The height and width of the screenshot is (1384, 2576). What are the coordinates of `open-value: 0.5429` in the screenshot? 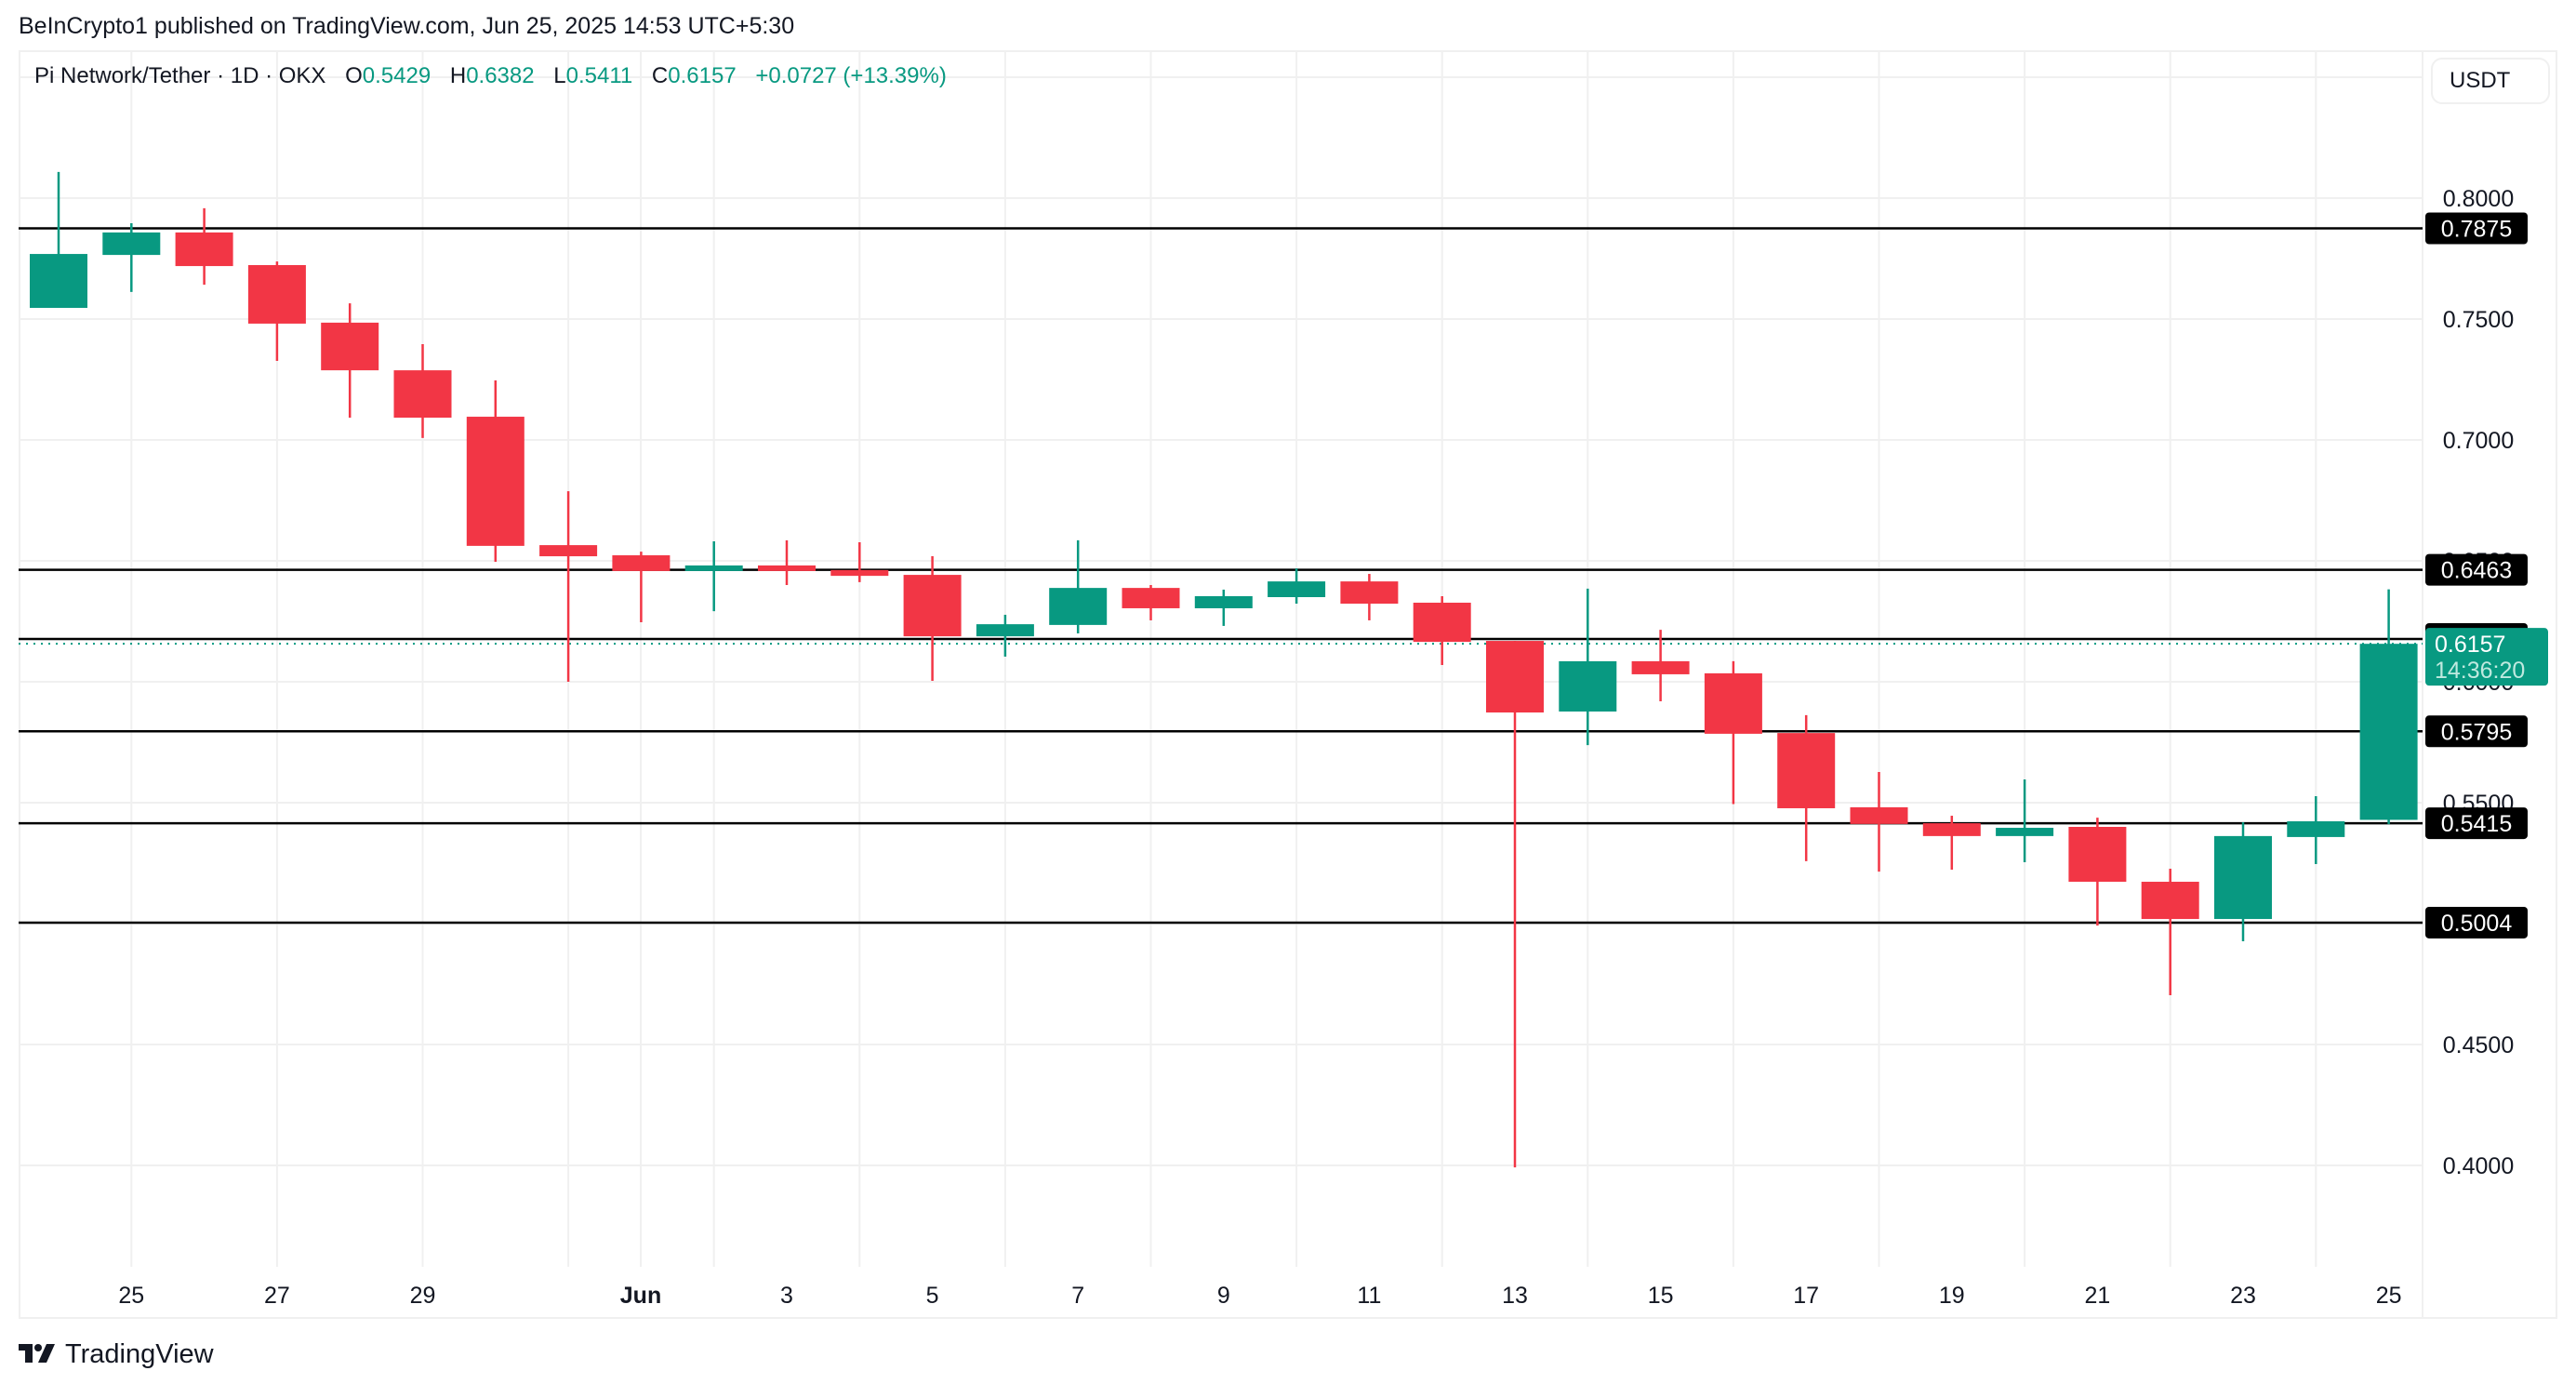 It's located at (397, 75).